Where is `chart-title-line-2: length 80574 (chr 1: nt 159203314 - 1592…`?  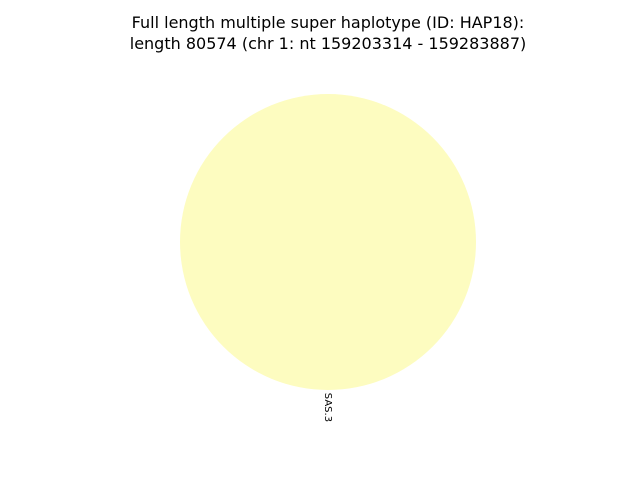
chart-title-line-2: length 80574 (chr 1: nt 159203314 - 1592… is located at coordinates (328, 43).